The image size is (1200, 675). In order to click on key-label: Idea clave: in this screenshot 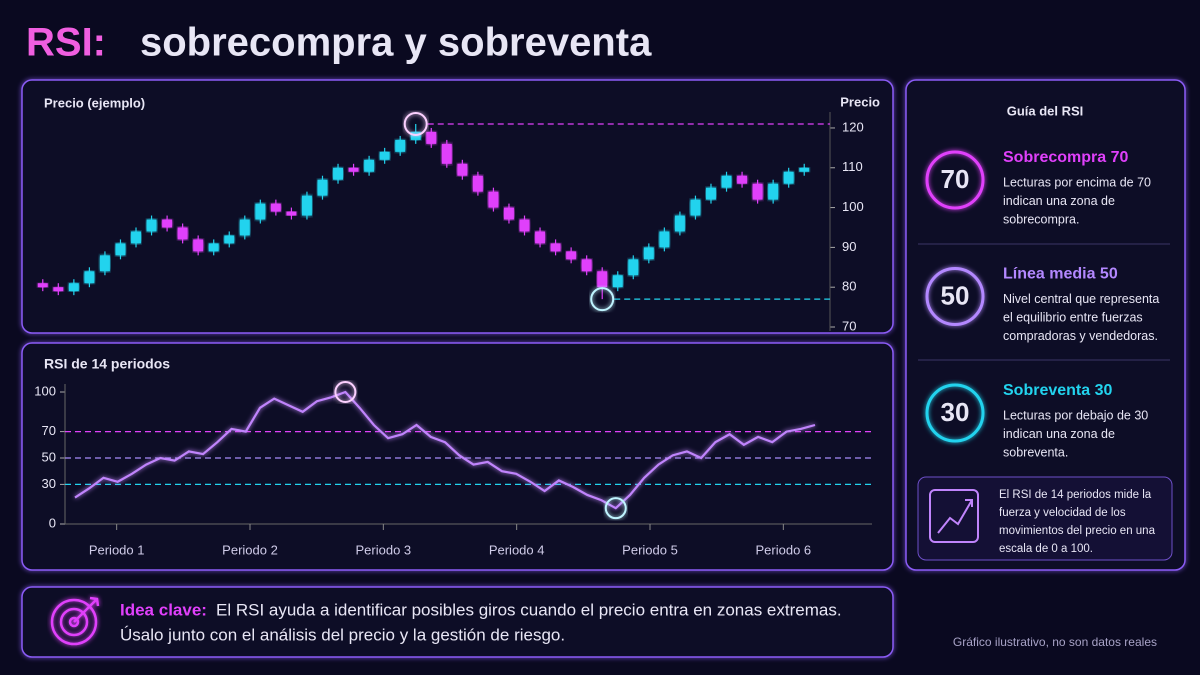, I will do `click(163, 609)`.